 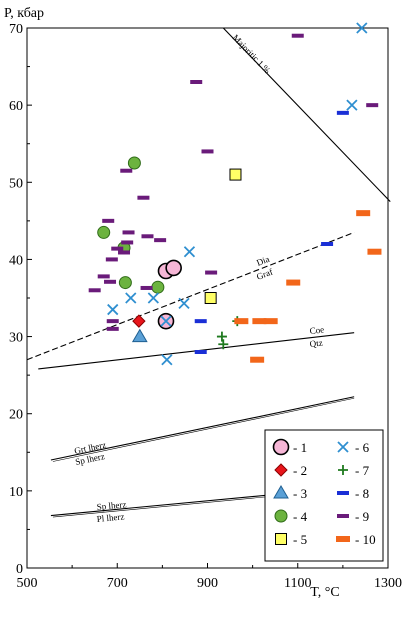 I want to click on label-sp-lherz-2: Sp lherz, so click(x=111, y=505).